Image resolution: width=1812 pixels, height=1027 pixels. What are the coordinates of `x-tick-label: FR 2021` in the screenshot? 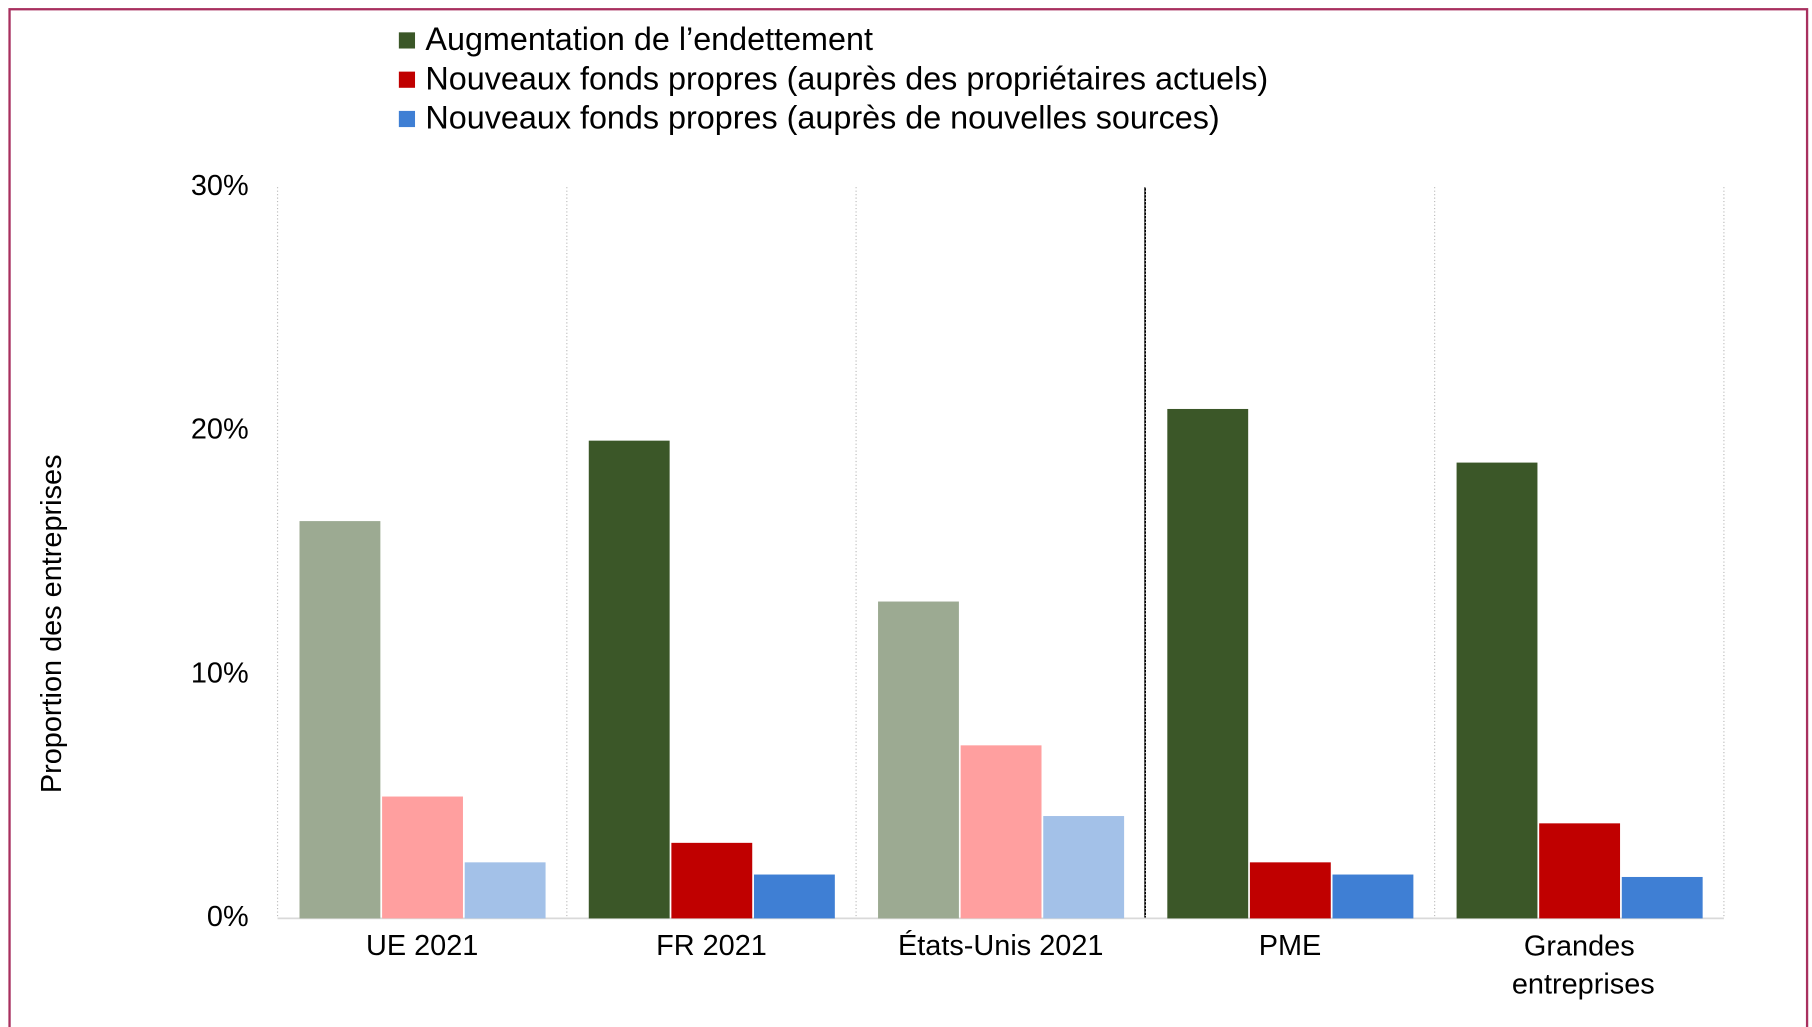 It's located at (711, 946).